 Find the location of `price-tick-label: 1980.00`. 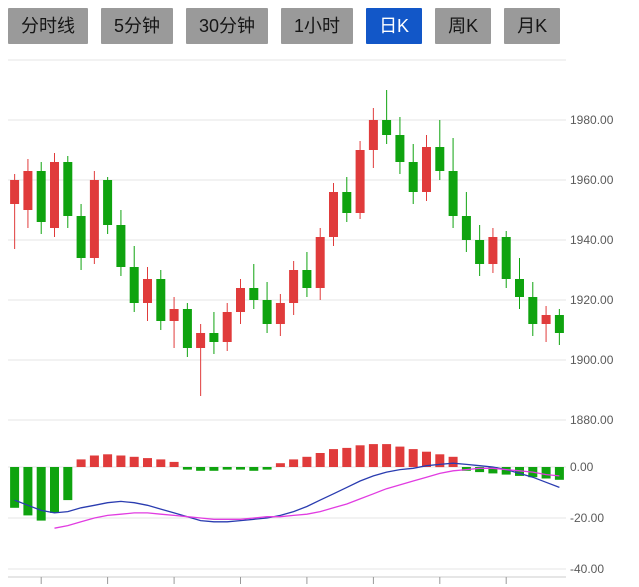

price-tick-label: 1980.00 is located at coordinates (592, 120).